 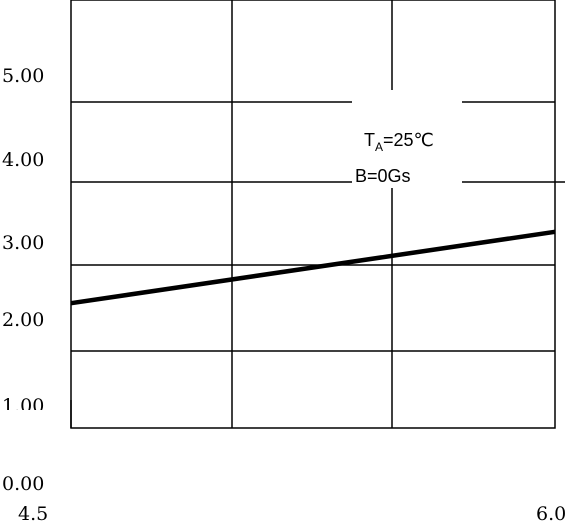 What do you see at coordinates (33, 514) in the screenshot?
I see `x-tick-label-0: 4.5` at bounding box center [33, 514].